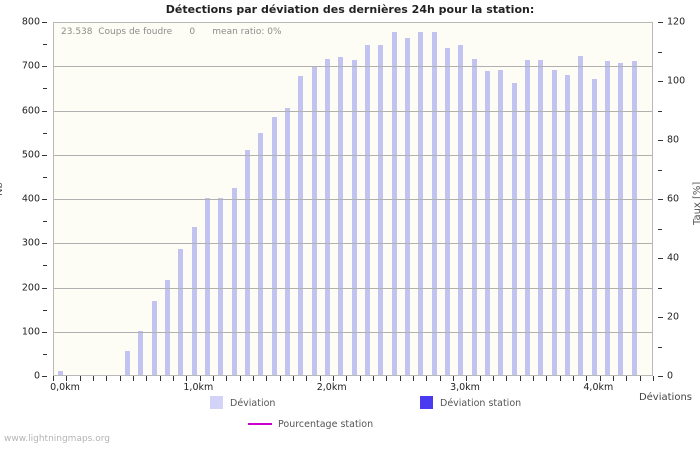 This screenshot has height=450, width=700. Describe the element at coordinates (30, 243) in the screenshot. I see `y-axis-left-tick-label: 300` at that location.